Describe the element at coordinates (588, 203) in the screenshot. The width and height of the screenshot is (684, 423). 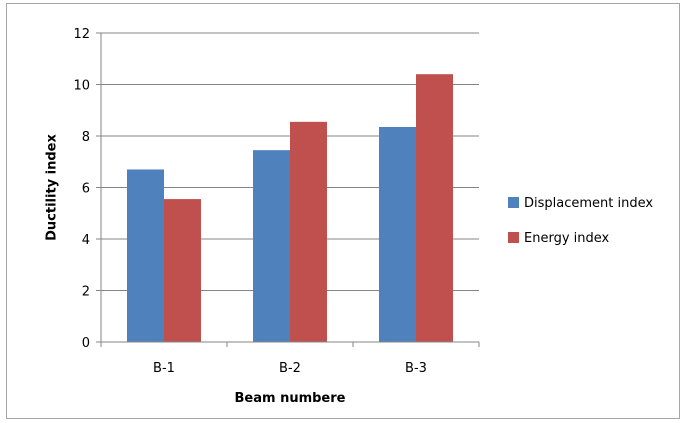
I see `legend-label: Displacement index` at that location.